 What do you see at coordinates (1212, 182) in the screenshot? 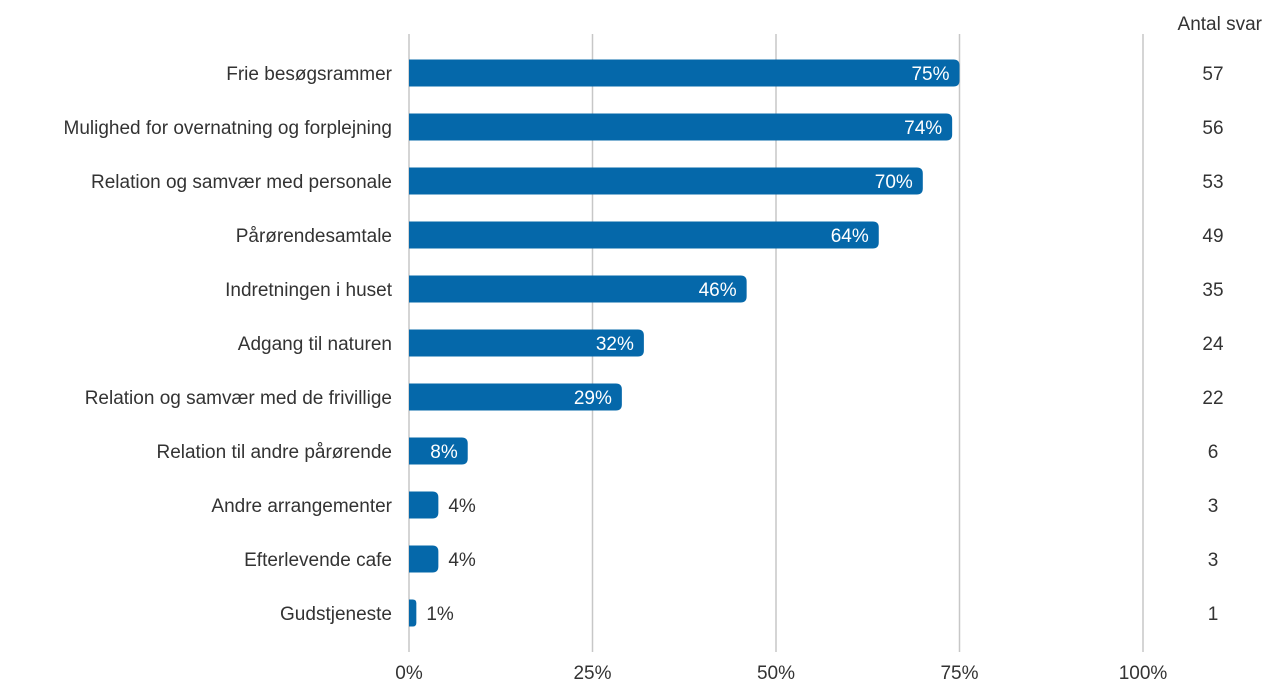
I see `count-value: 53` at bounding box center [1212, 182].